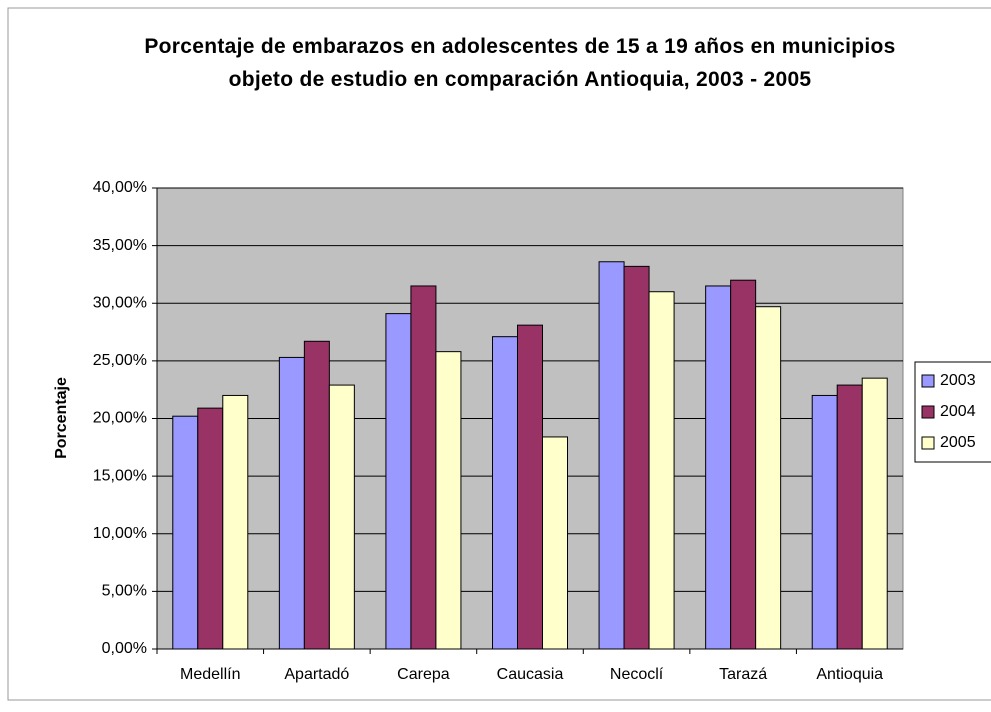 The width and height of the screenshot is (991, 712). I want to click on y-tick-label: 25,00%, so click(120, 360).